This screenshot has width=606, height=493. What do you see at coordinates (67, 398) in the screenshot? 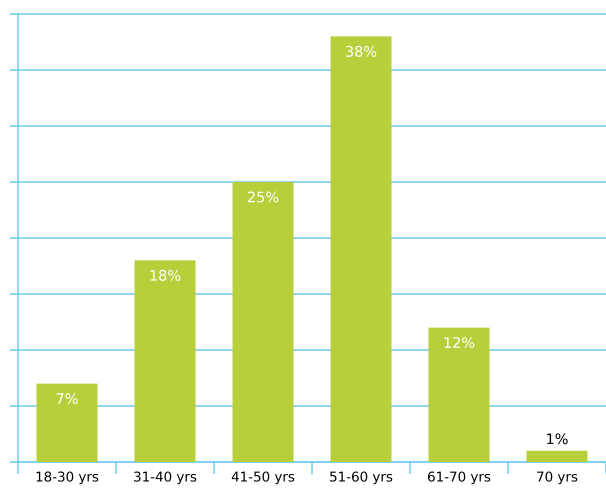
I see `data-label: 7%` at bounding box center [67, 398].